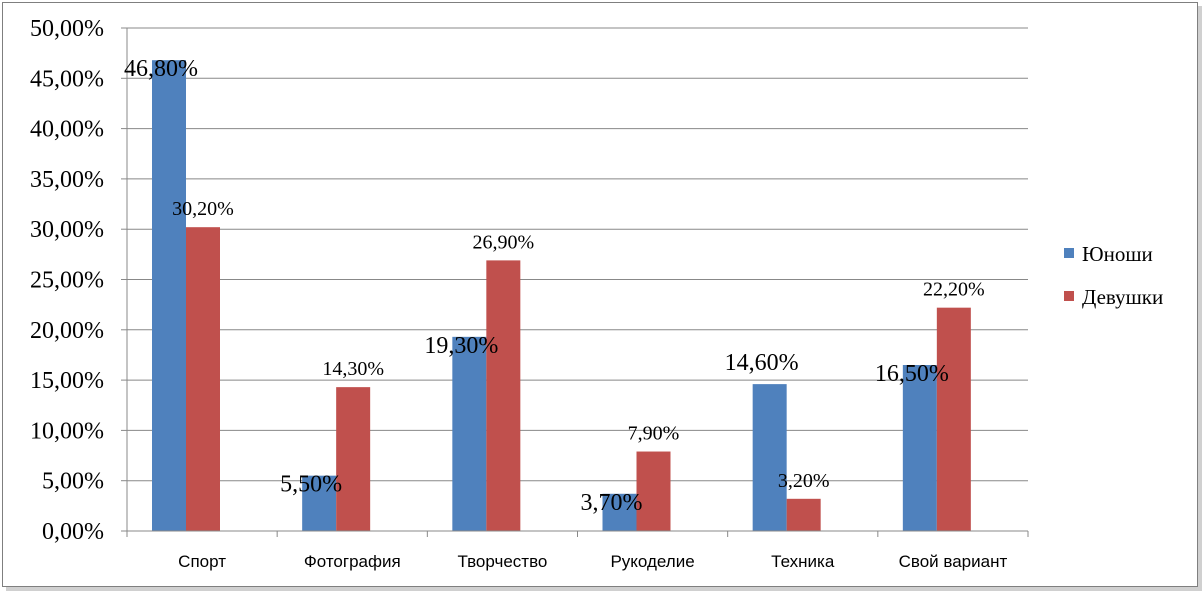 Image resolution: width=1204 pixels, height=593 pixels. I want to click on data-label: 19,30%, so click(461, 346).